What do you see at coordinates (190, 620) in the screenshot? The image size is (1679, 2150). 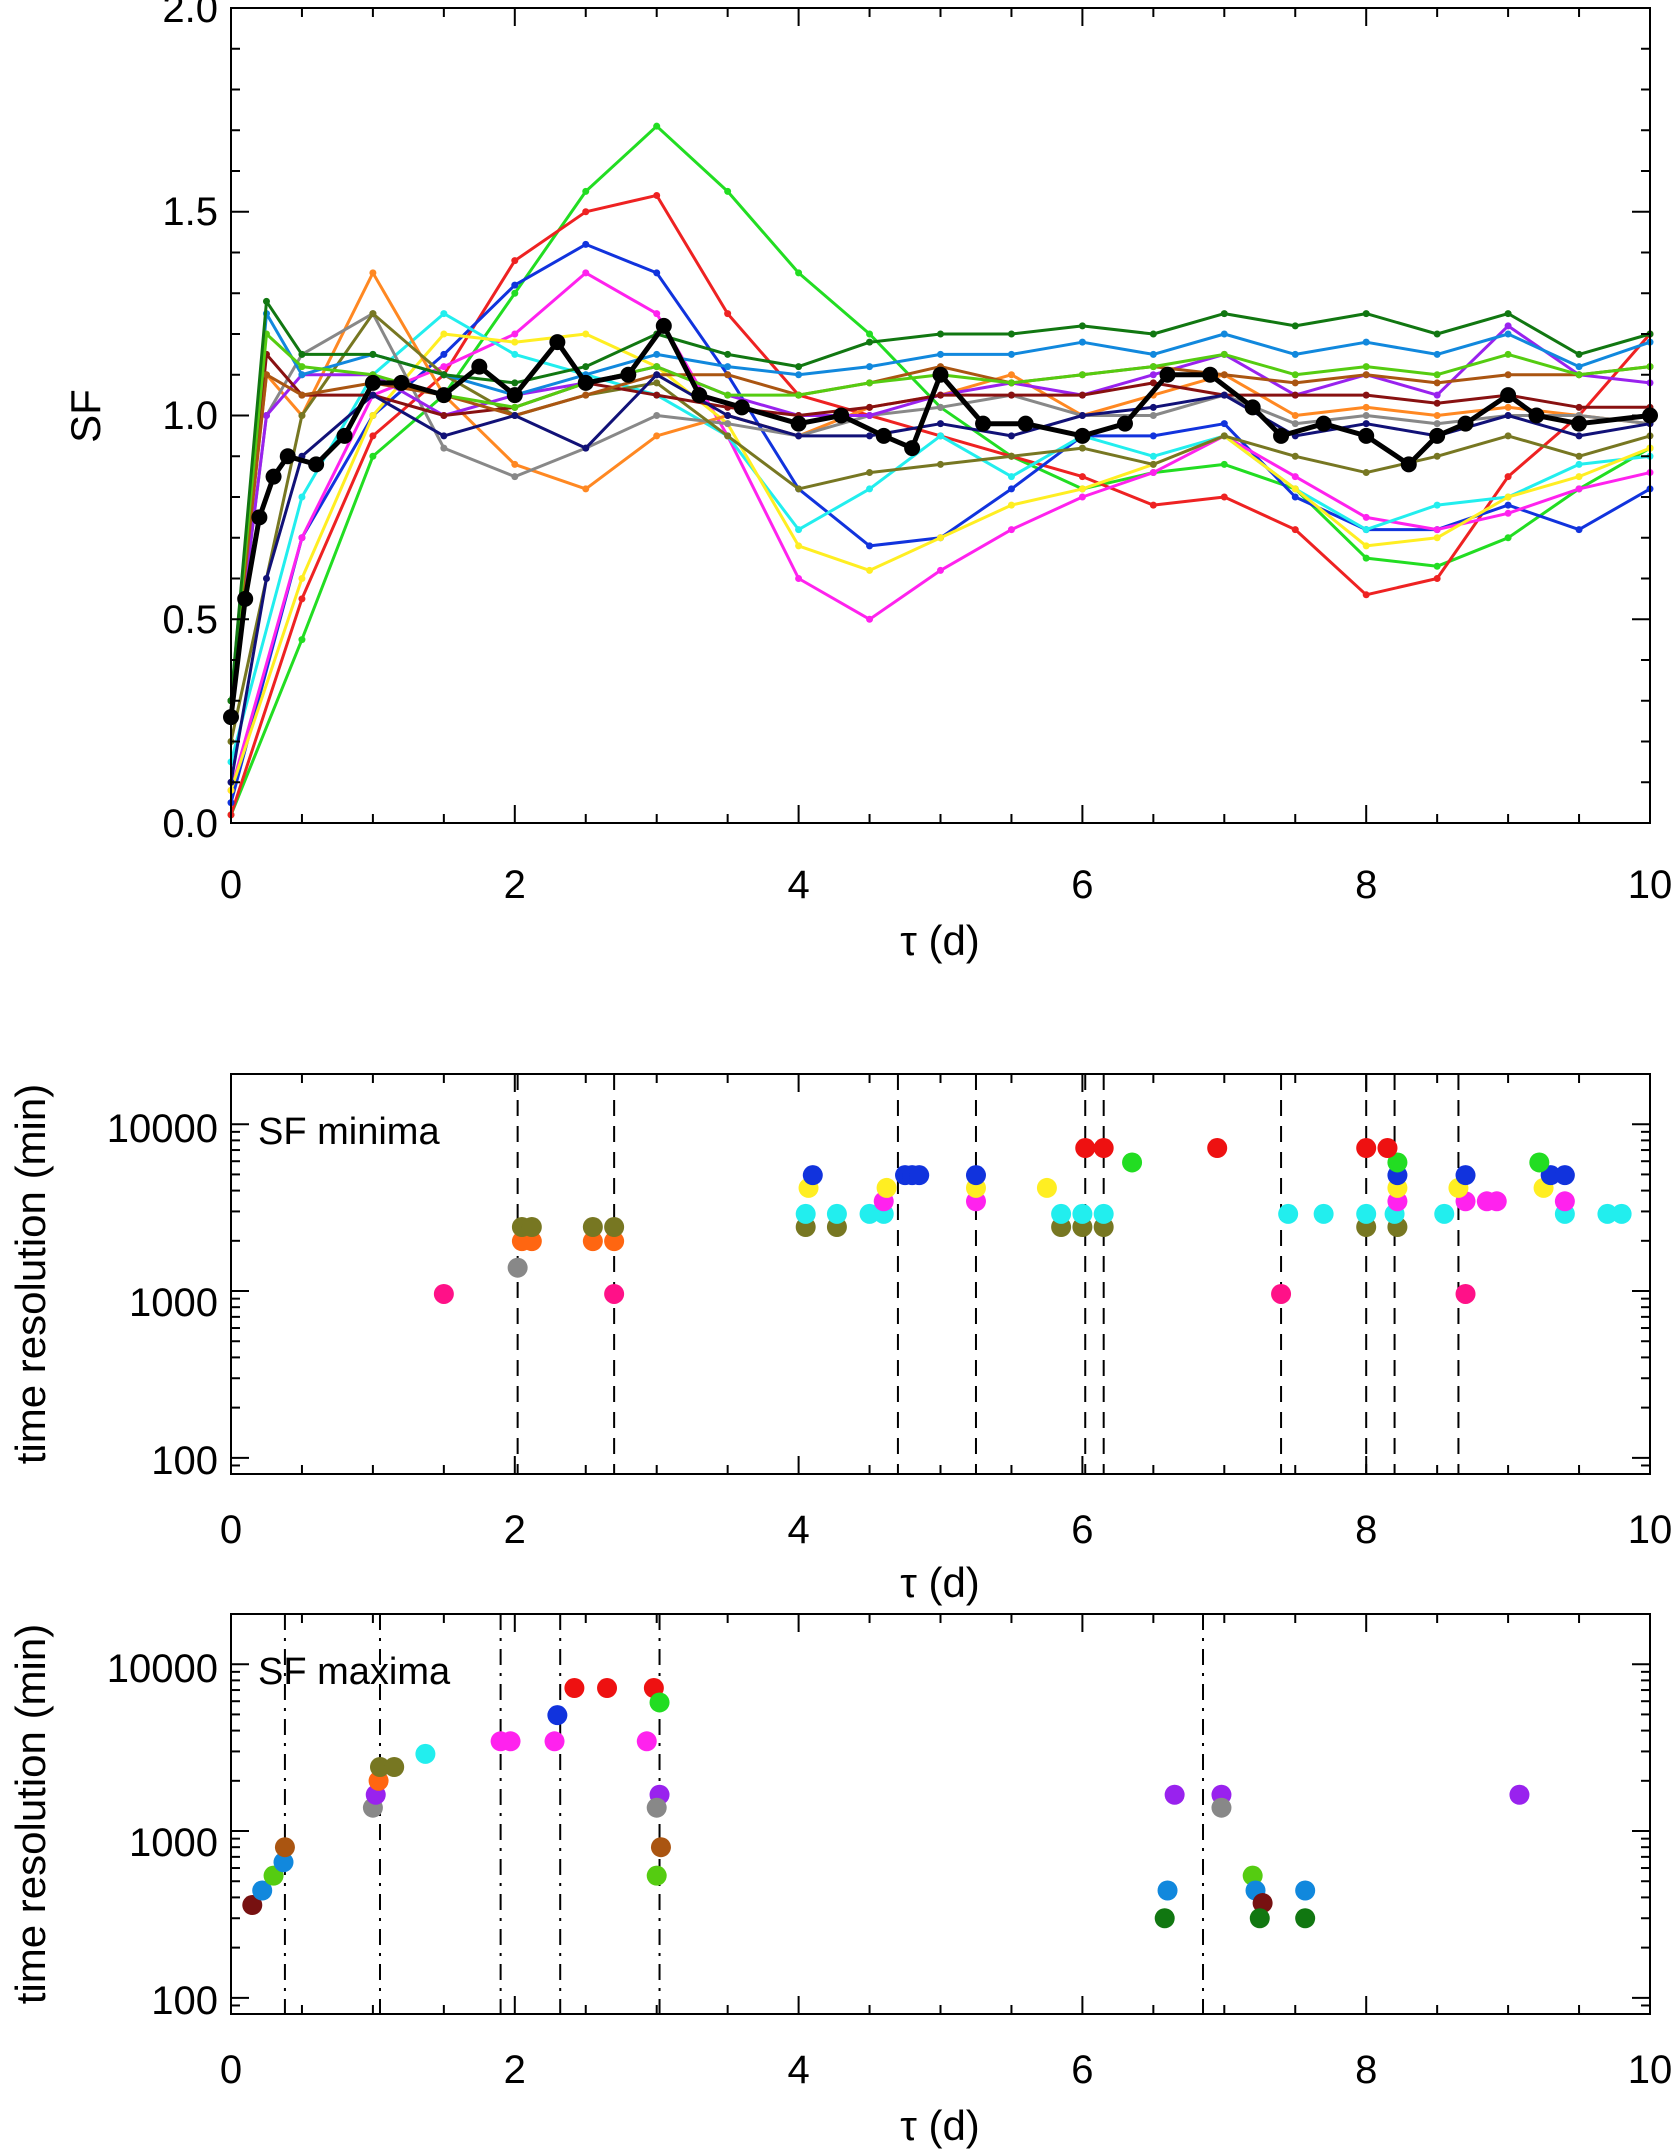 I see `y-tick-label: 0.5` at bounding box center [190, 620].